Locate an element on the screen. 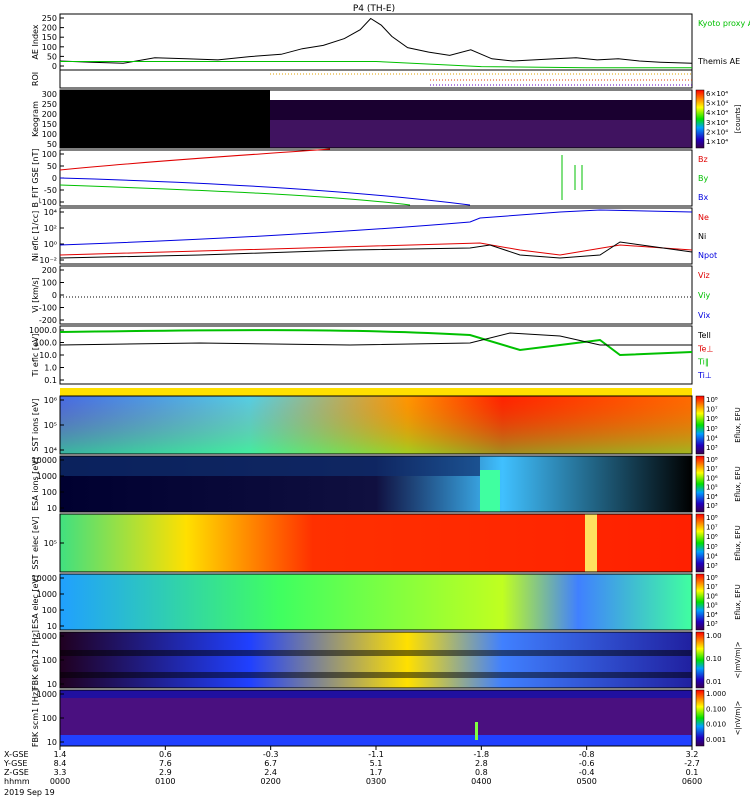 Image resolution: width=750 pixels, height=800 pixels. colorbar-tick-sst1: 10³ is located at coordinates (712, 448).